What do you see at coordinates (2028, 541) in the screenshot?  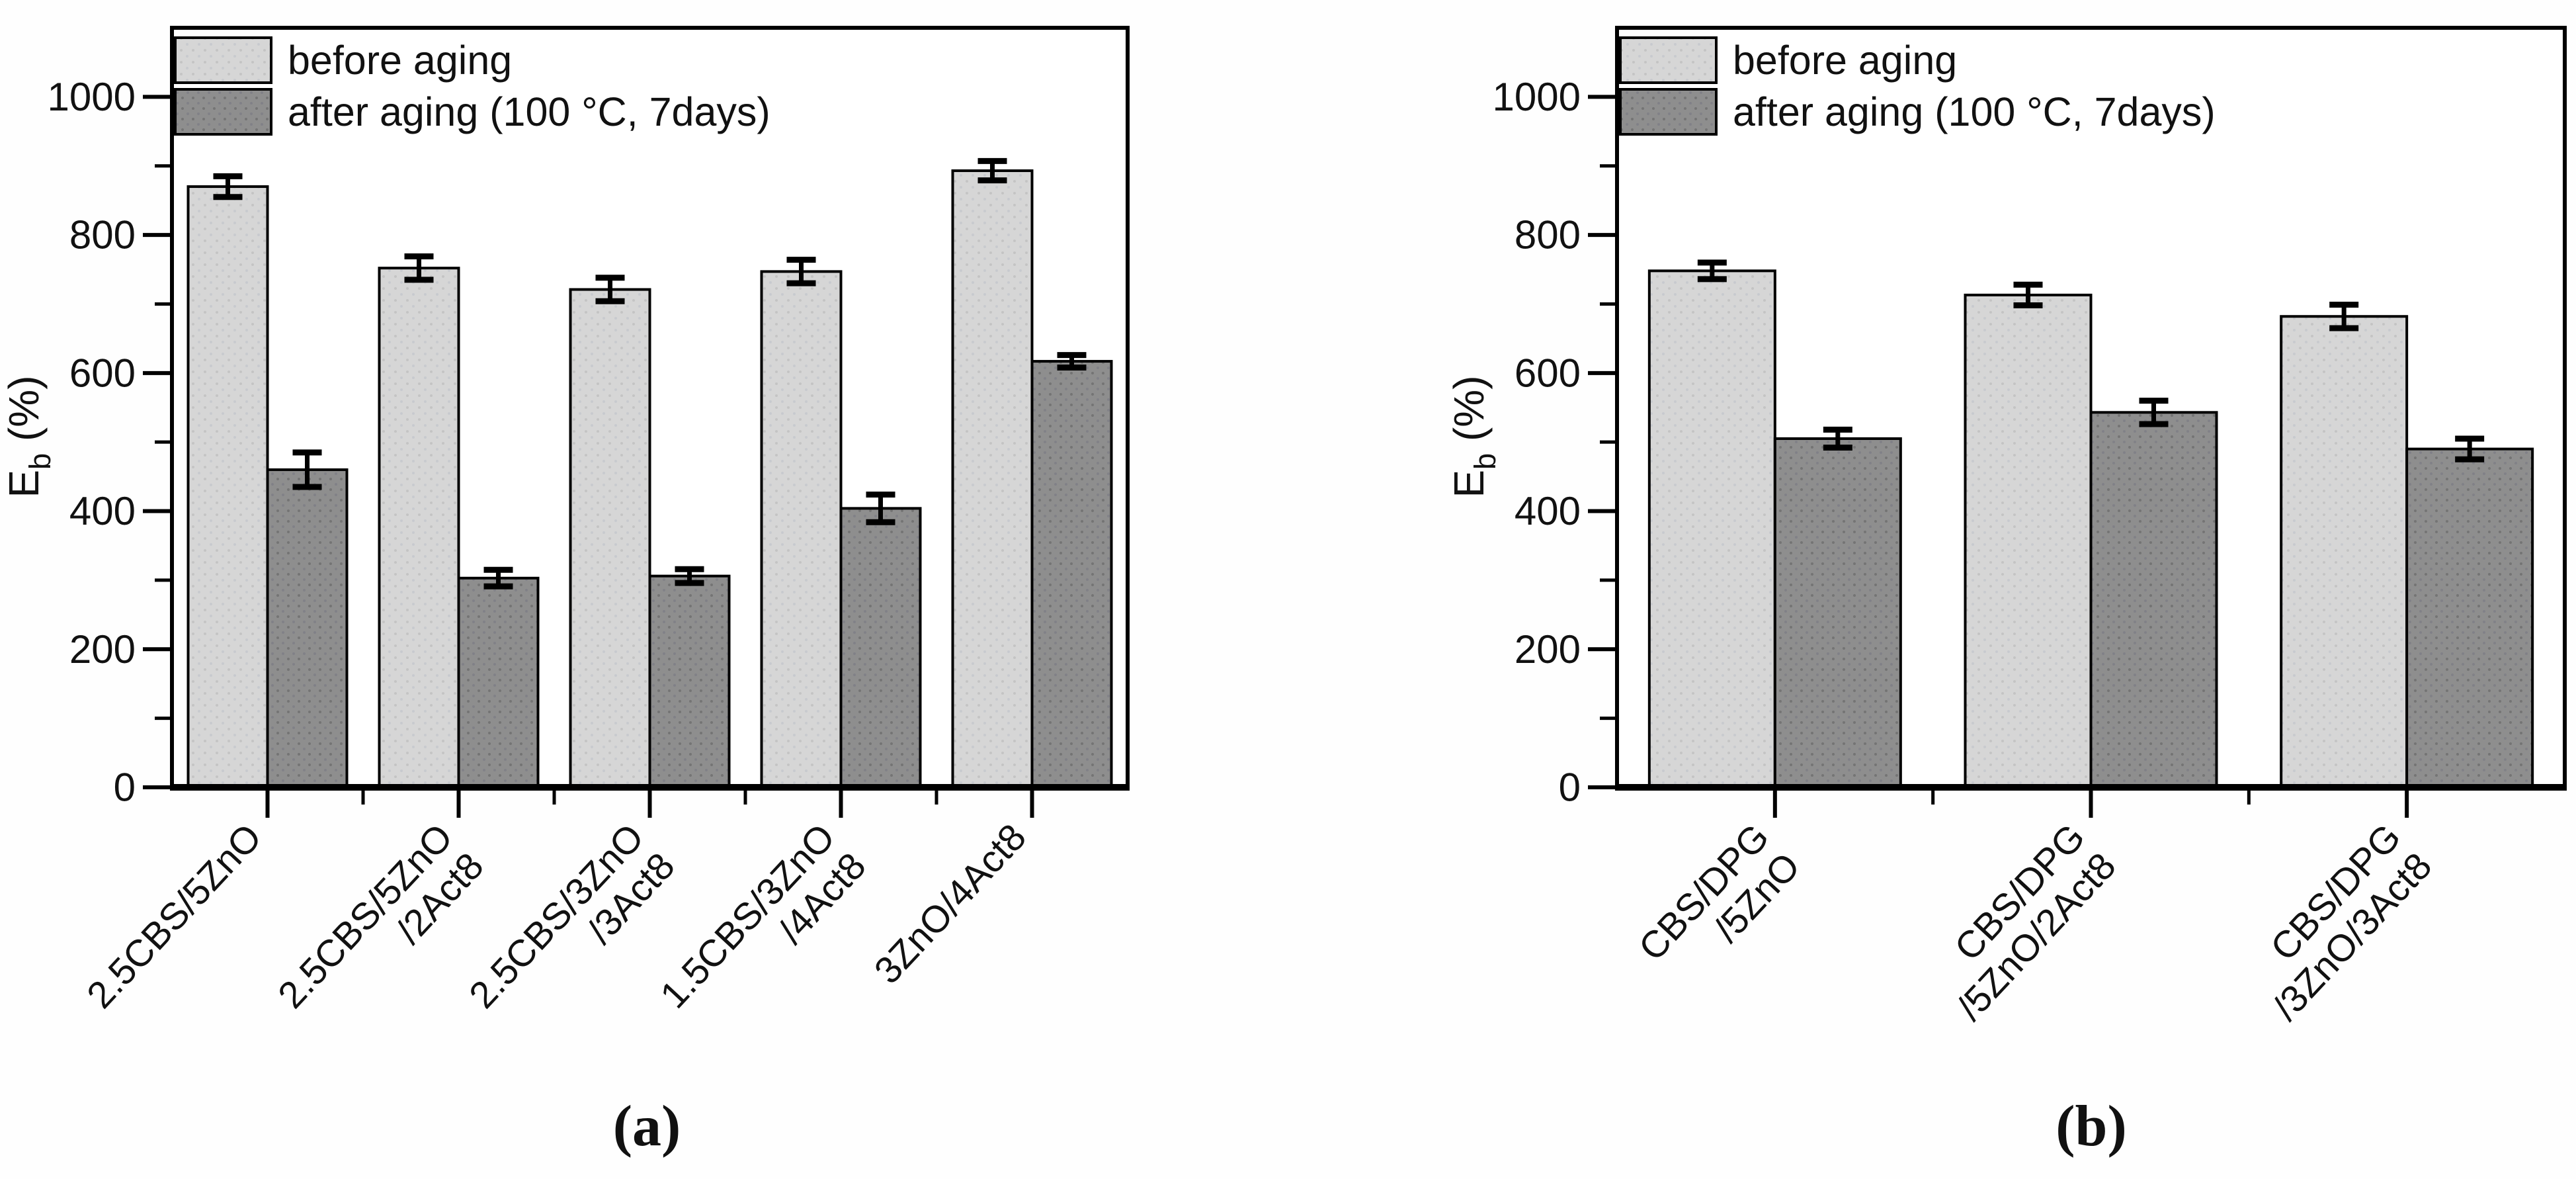 I see `bar-texture-before-b2` at bounding box center [2028, 541].